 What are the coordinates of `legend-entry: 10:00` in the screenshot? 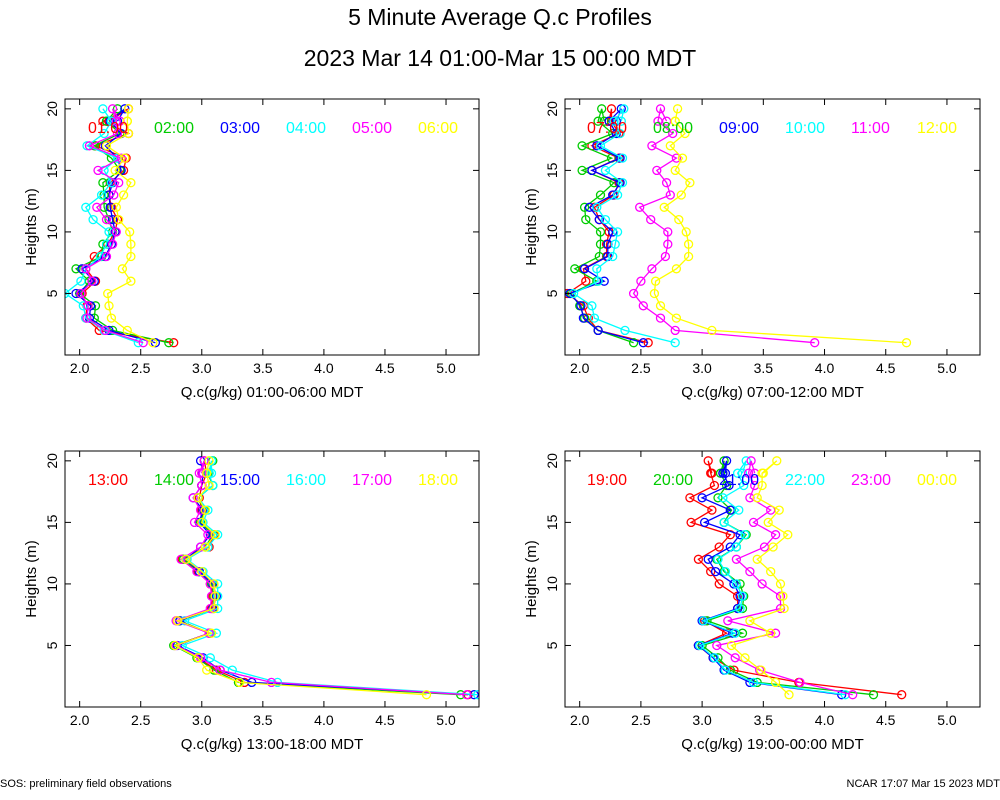 It's located at (805, 128).